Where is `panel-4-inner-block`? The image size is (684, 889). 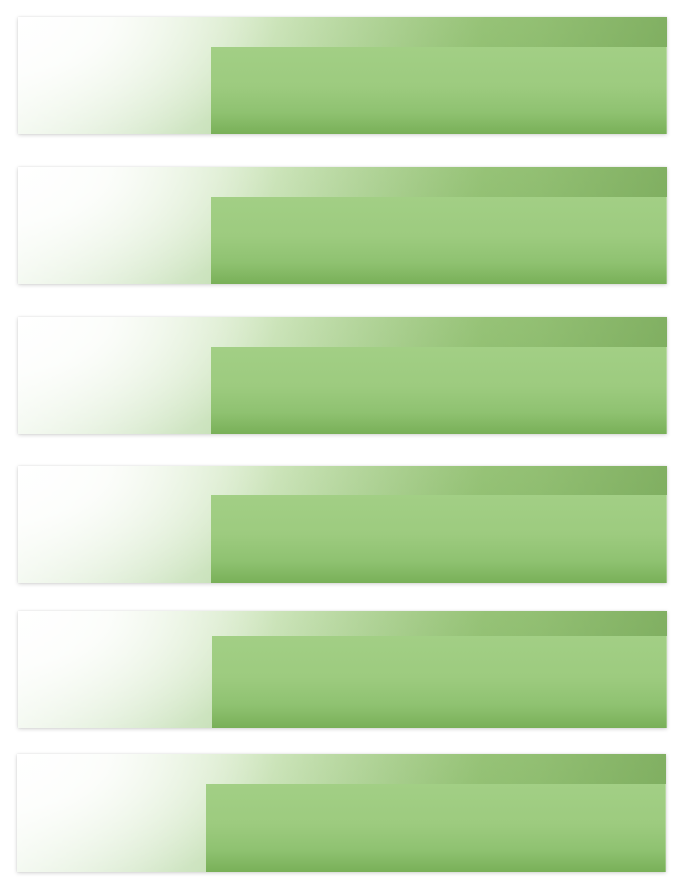 panel-4-inner-block is located at coordinates (439, 539).